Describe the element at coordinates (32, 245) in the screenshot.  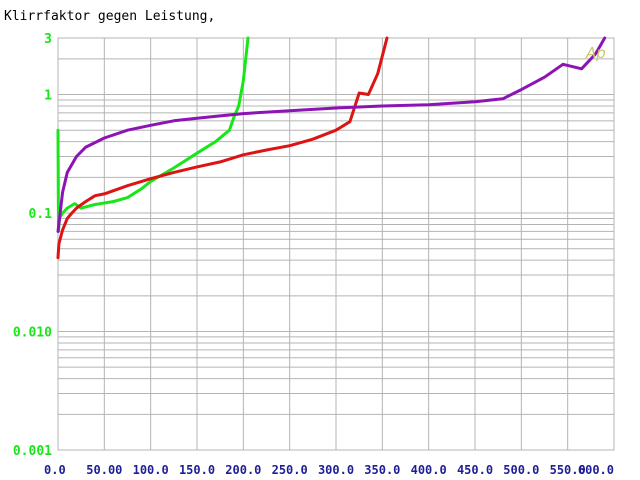
I see `y-tick-labels: 3 1 0.1 0.010 0.001` at that location.